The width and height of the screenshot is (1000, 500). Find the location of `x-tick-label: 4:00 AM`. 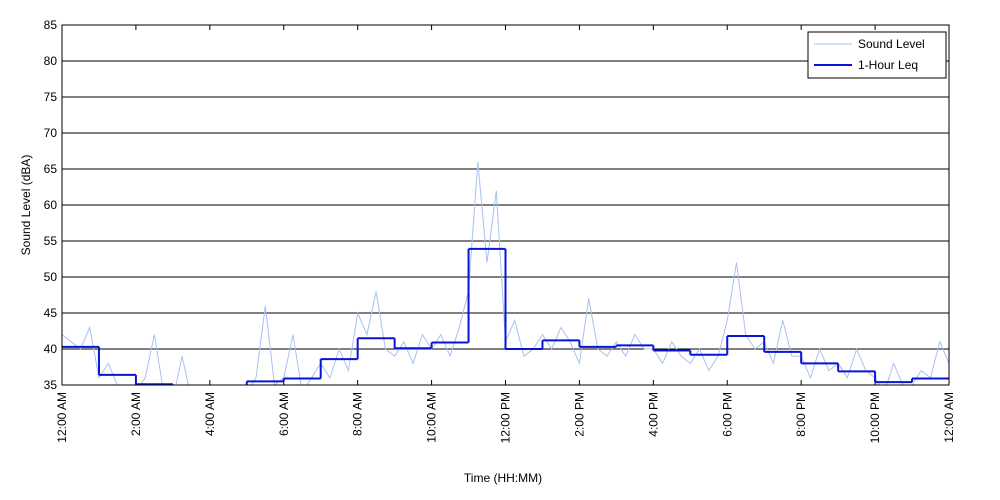

x-tick-label: 4:00 AM is located at coordinates (210, 414).